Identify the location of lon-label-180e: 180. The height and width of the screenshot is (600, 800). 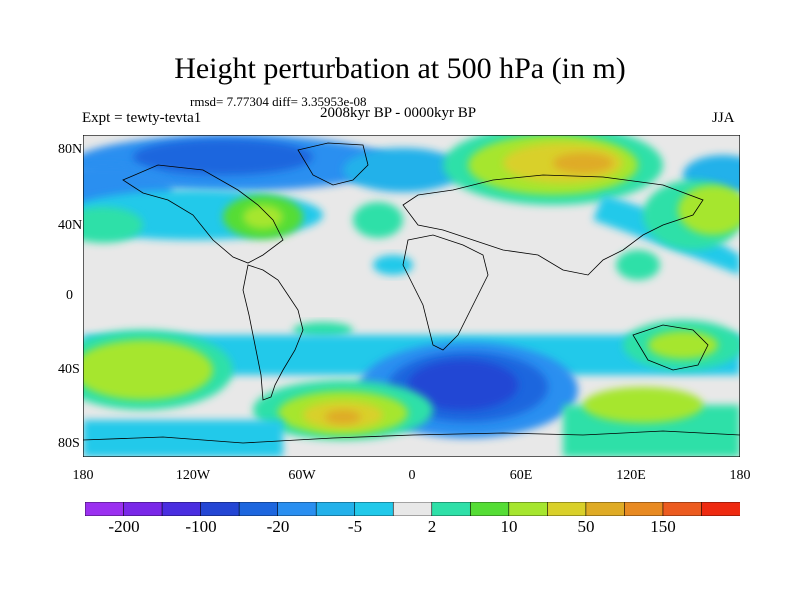
(740, 475).